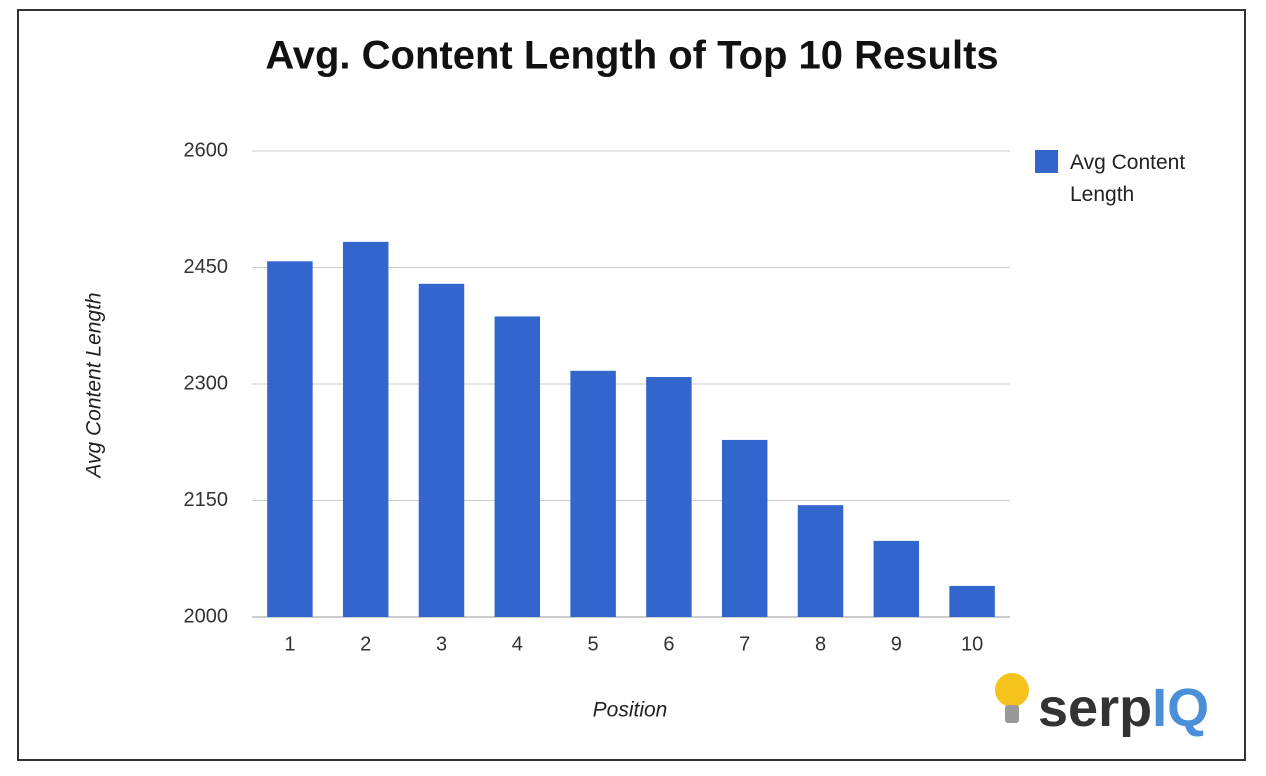 The height and width of the screenshot is (776, 1266). Describe the element at coordinates (820, 644) in the screenshot. I see `x-tick-label: 8` at that location.